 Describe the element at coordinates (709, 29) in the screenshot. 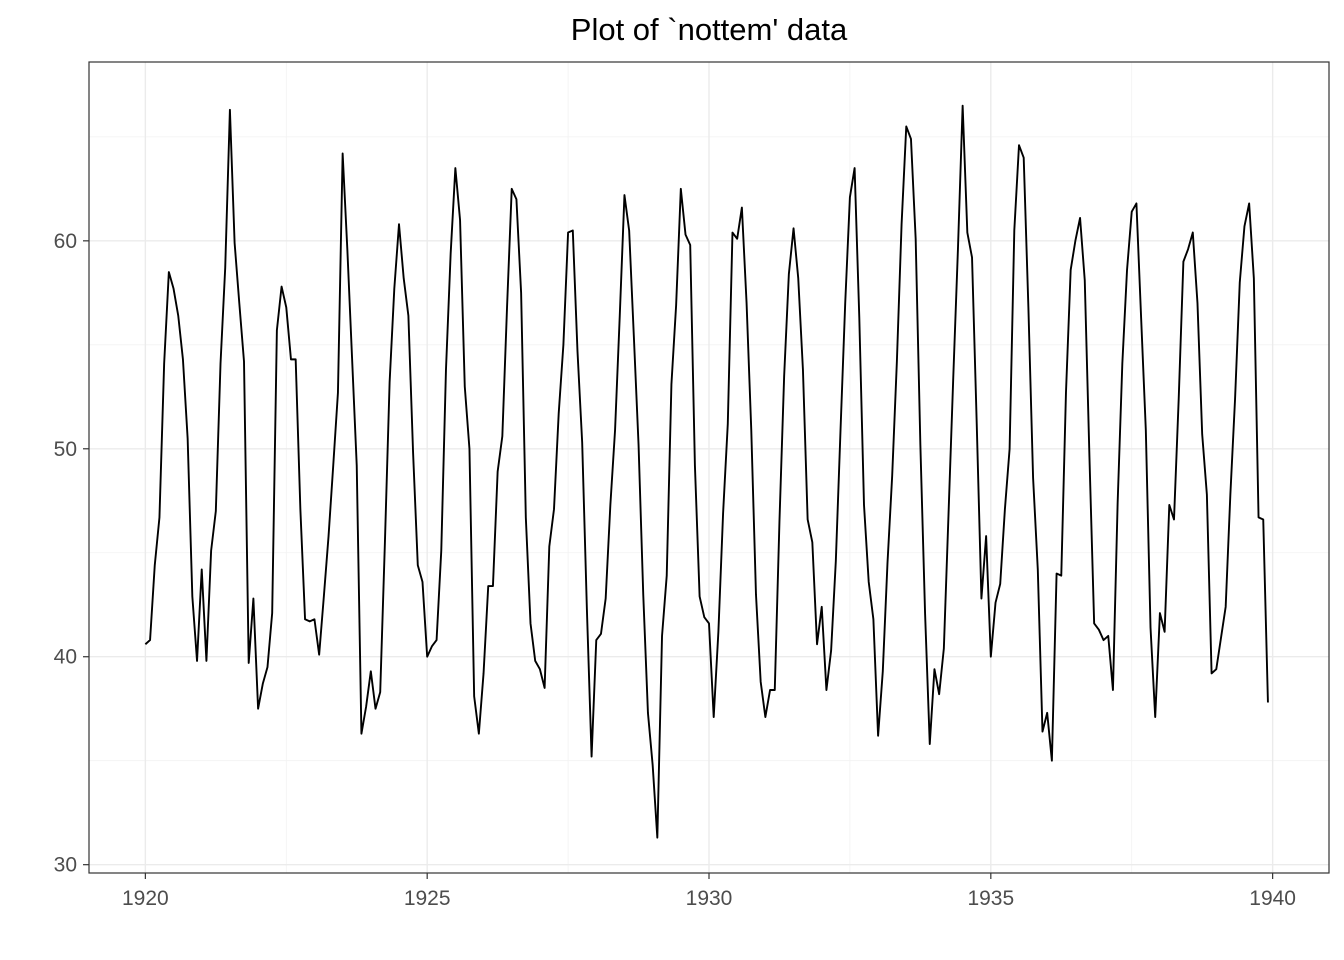

I see `chart-title: Plot of `nottem' data` at that location.